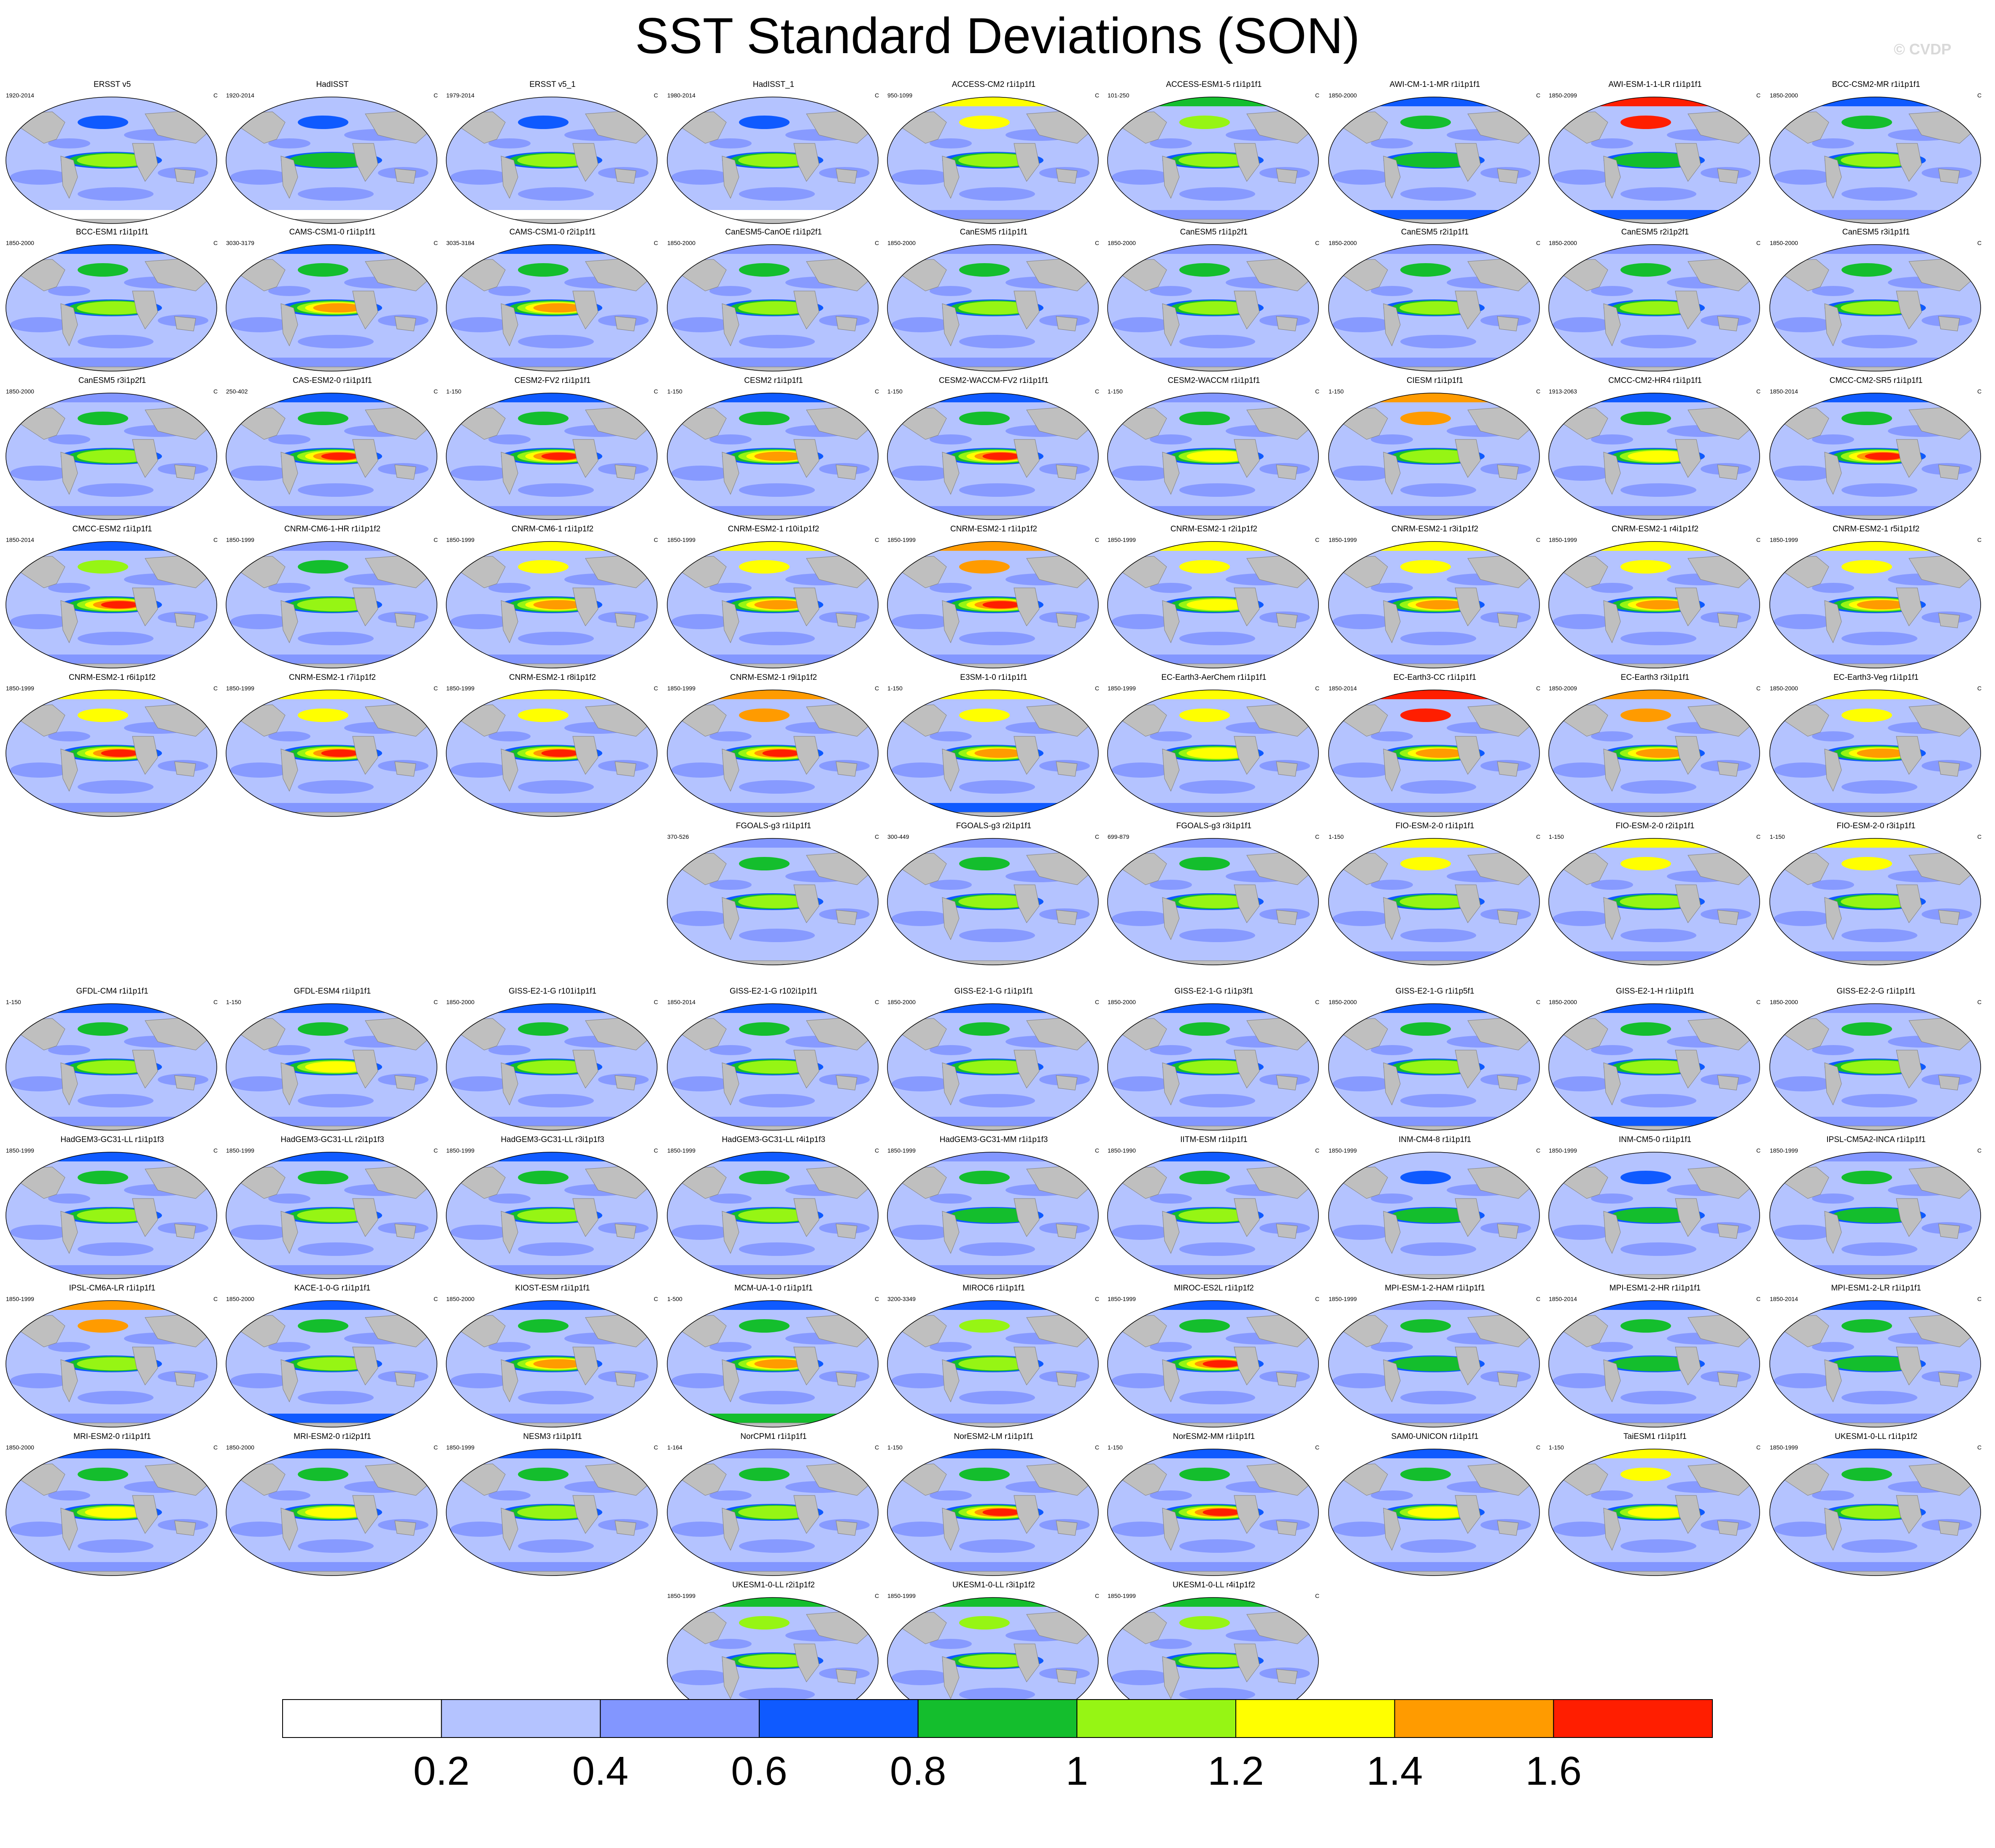  Describe the element at coordinates (1435, 1505) in the screenshot. I see `map-panel: SAM0-UNICON r1i1p1f1 C` at that location.